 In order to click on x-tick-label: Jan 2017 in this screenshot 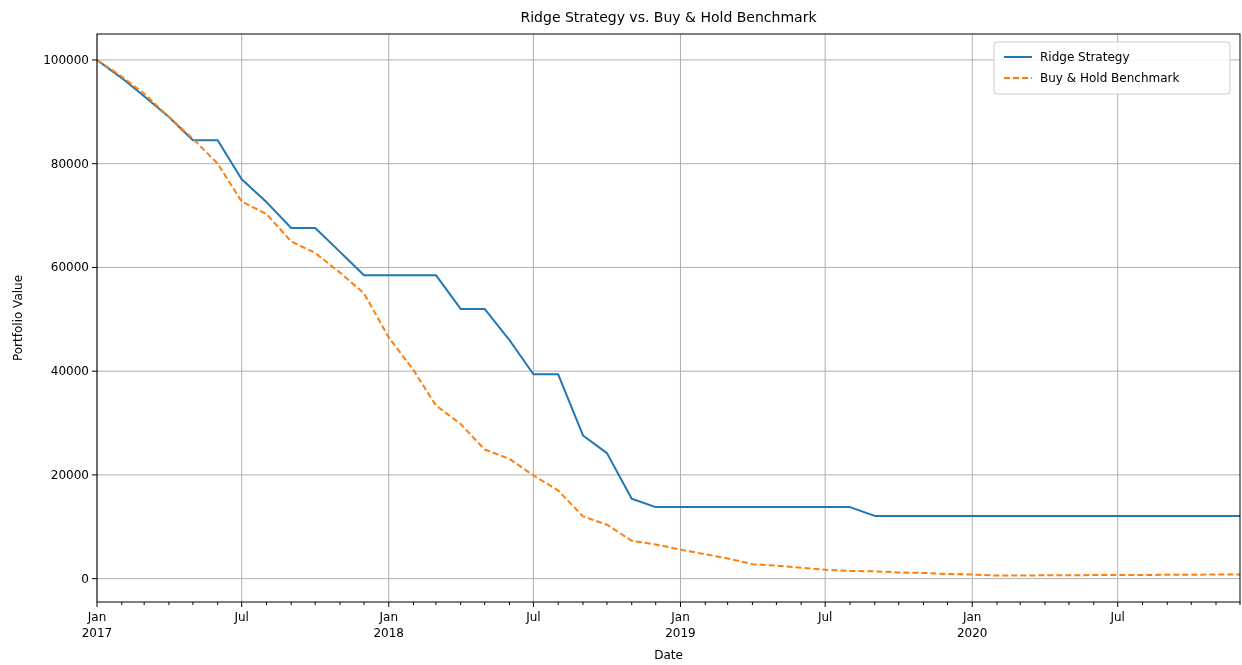, I will do `click(97, 625)`.